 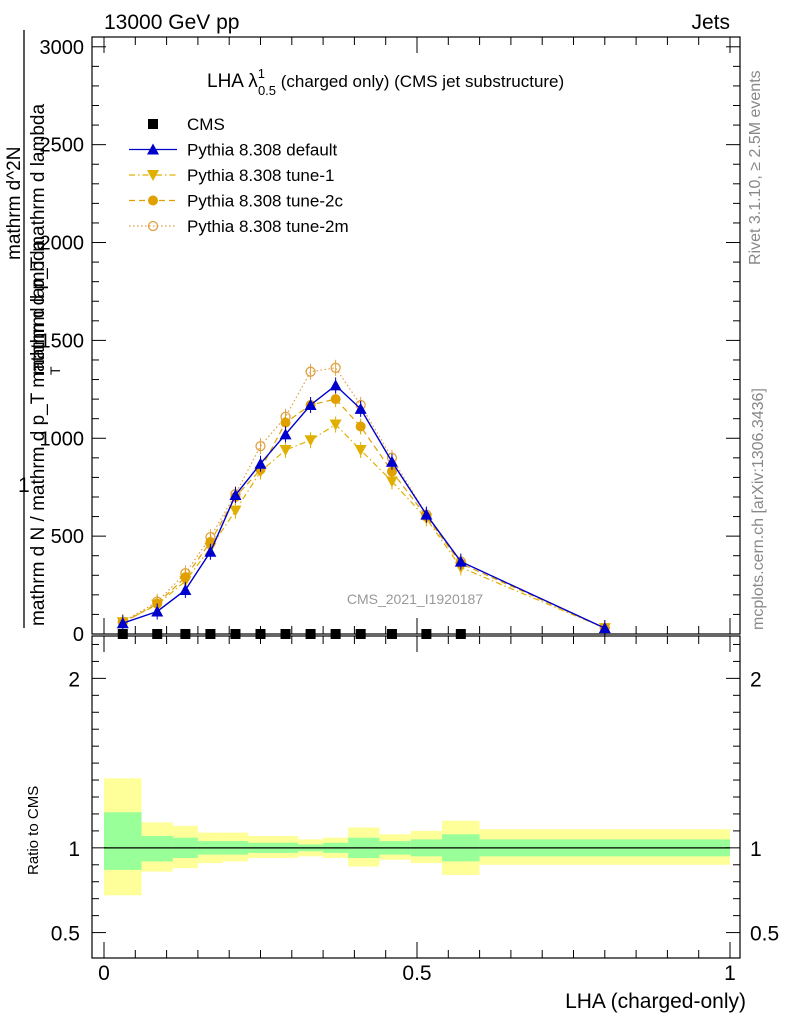 I want to click on header-energy: 13000 GeV pp, so click(x=171, y=22).